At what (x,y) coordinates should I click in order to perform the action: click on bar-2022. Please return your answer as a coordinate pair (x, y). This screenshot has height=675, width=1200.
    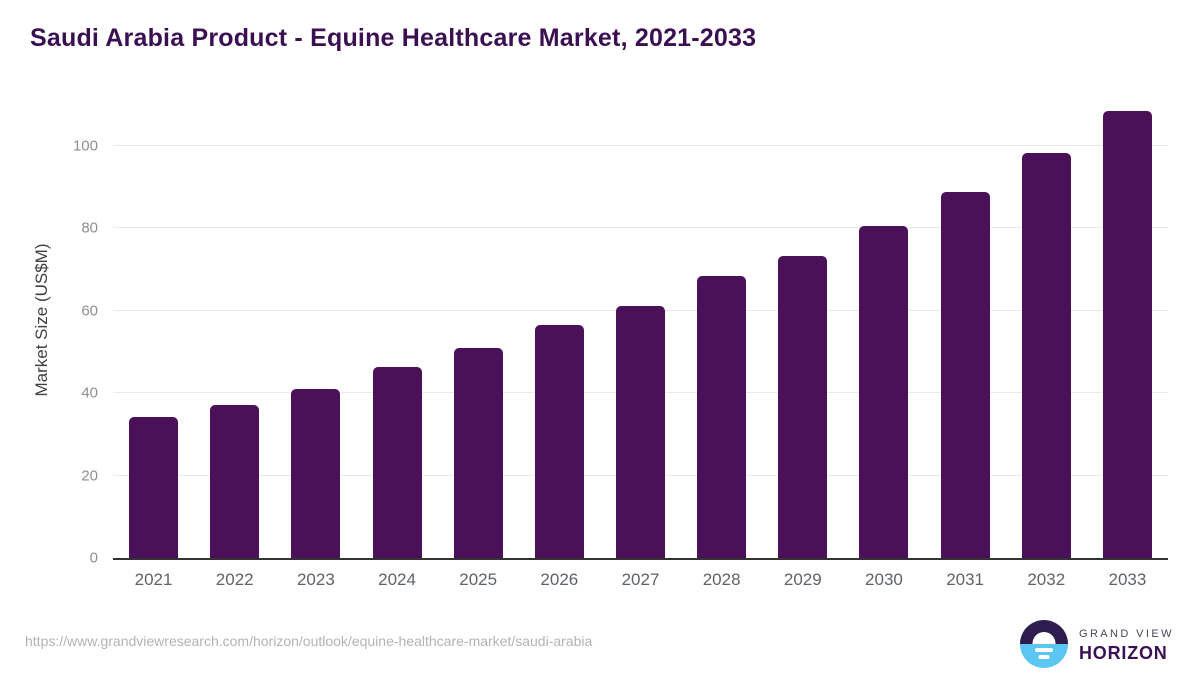
    Looking at the image, I should click on (235, 481).